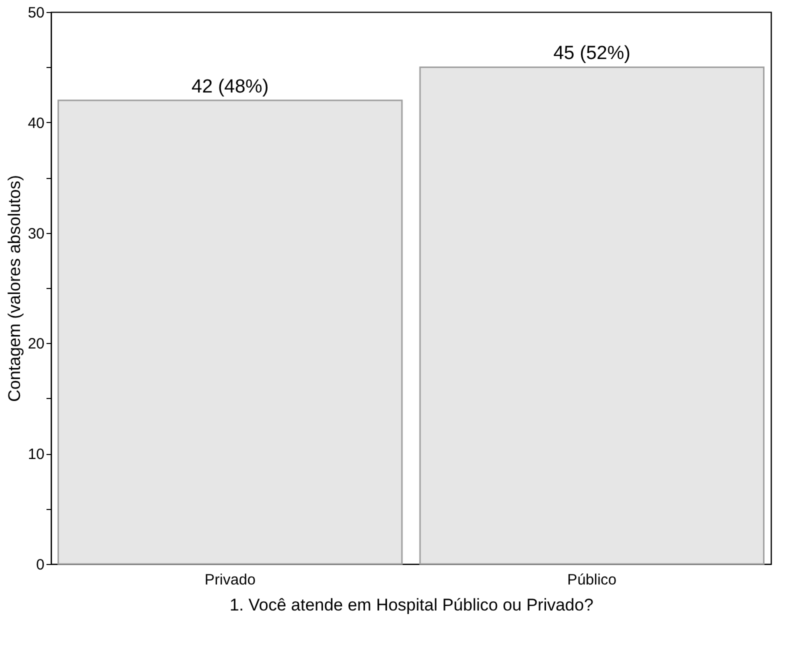  I want to click on y-tick-label: 0, so click(40, 565).